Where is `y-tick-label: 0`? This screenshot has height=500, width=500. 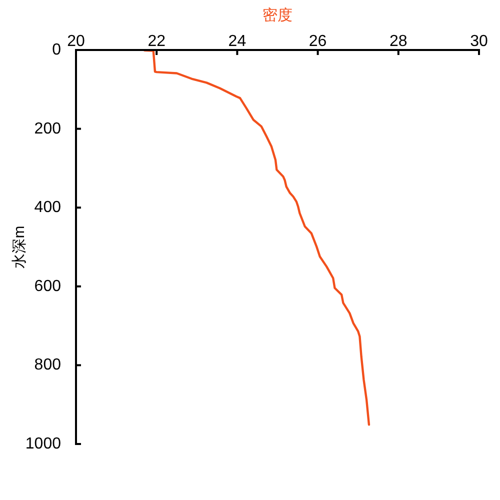
y-tick-label: 0 is located at coordinates (57, 50).